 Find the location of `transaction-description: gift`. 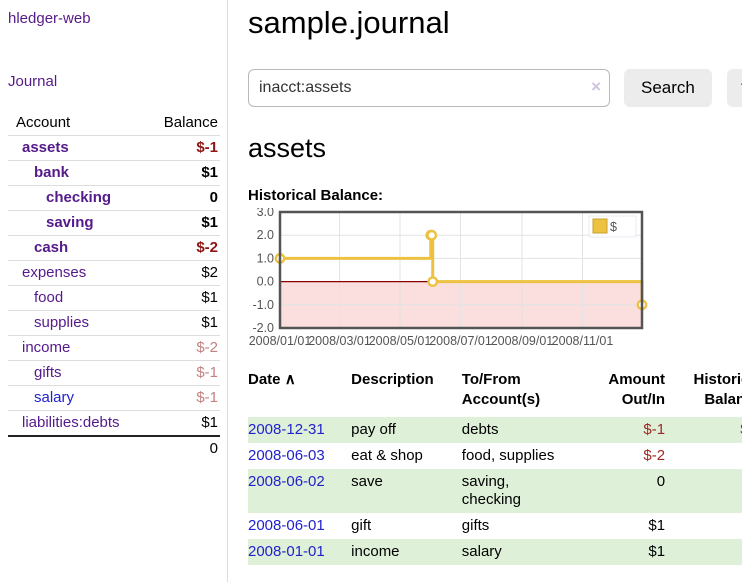

transaction-description: gift is located at coordinates (361, 525).